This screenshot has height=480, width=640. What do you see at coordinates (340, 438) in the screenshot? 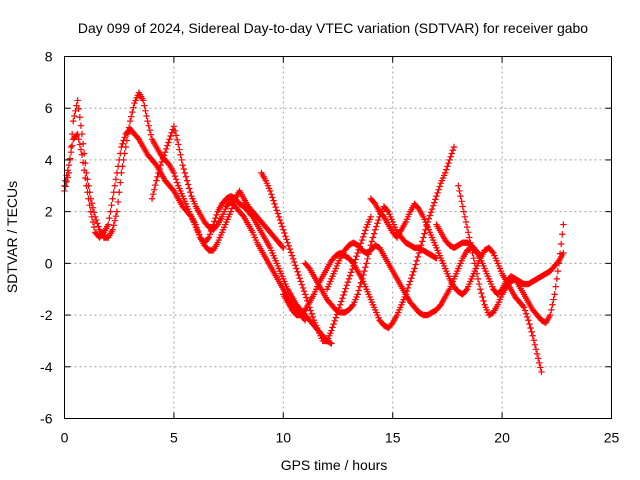
I see `x-tick-labels: 0 5 10 15 20 25` at bounding box center [340, 438].